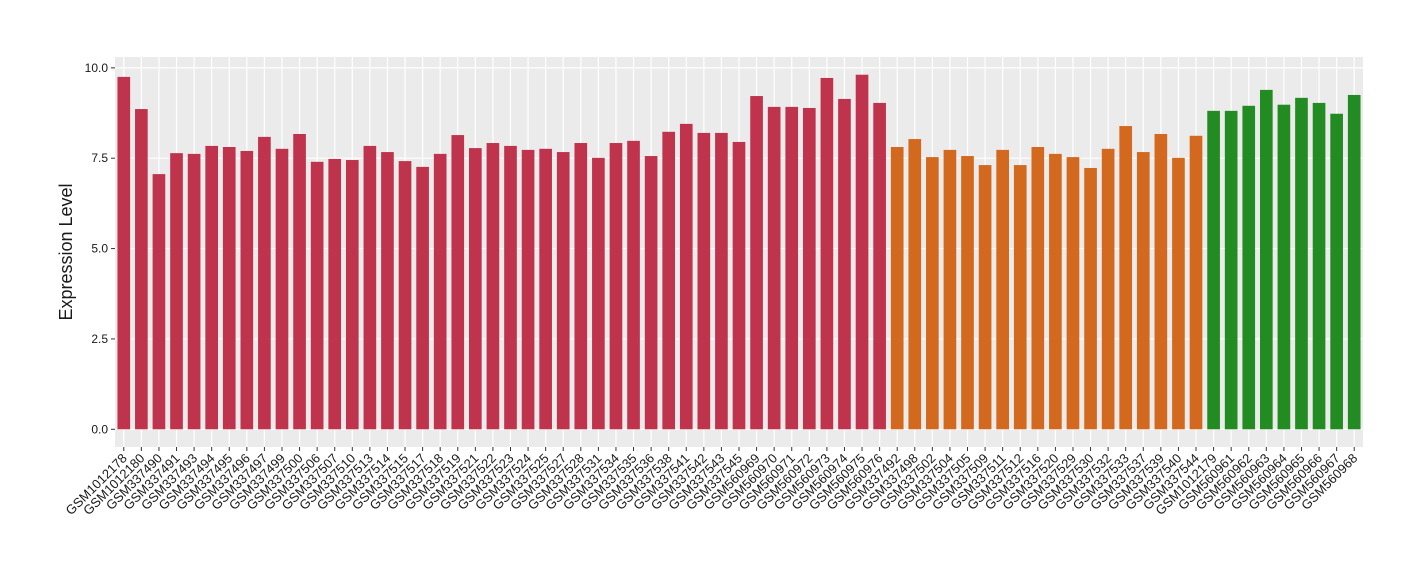 The image size is (1420, 580). Describe the element at coordinates (99, 429) in the screenshot. I see `y-tick-label: 0.0` at that location.